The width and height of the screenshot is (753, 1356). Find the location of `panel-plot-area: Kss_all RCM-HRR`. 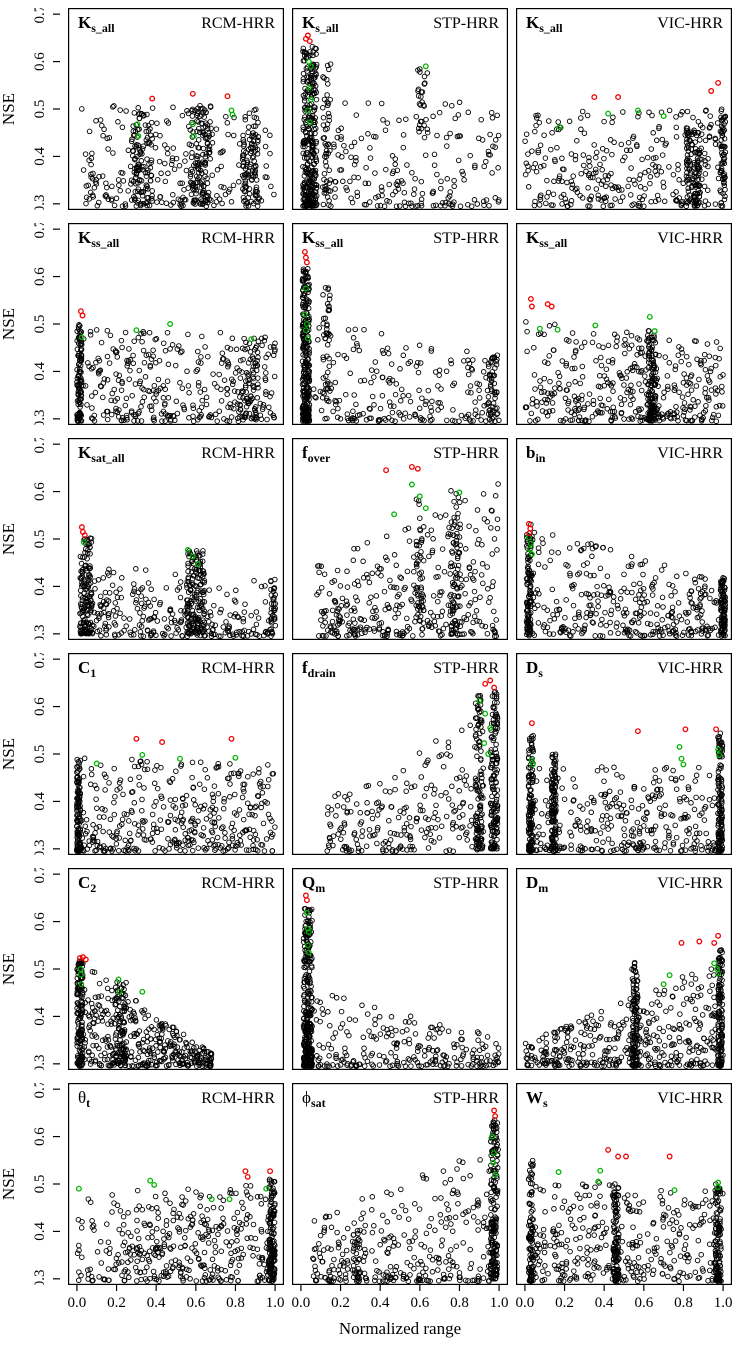

panel-plot-area: Kss_all RCM-HRR is located at coordinates (176, 324).